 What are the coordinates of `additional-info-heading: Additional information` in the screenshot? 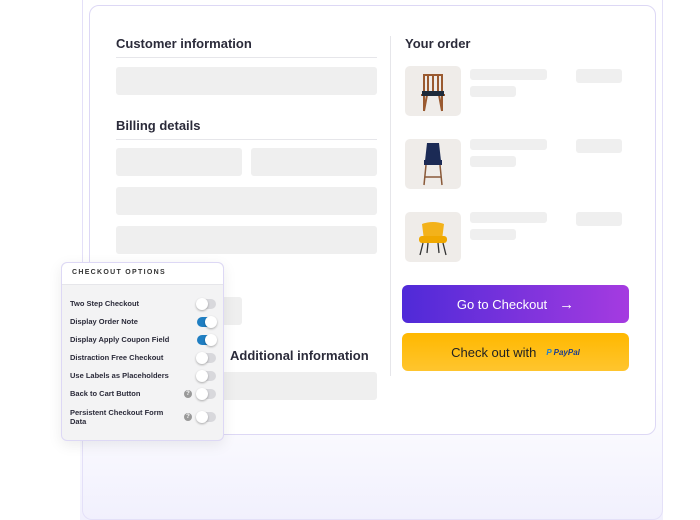 It's located at (299, 355).